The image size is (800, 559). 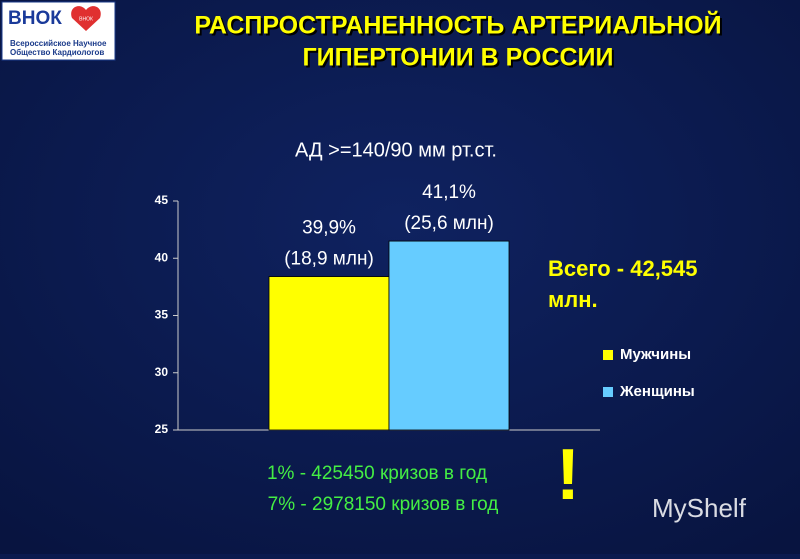 I want to click on logo-badge: ВНОК, so click(x=86, y=19).